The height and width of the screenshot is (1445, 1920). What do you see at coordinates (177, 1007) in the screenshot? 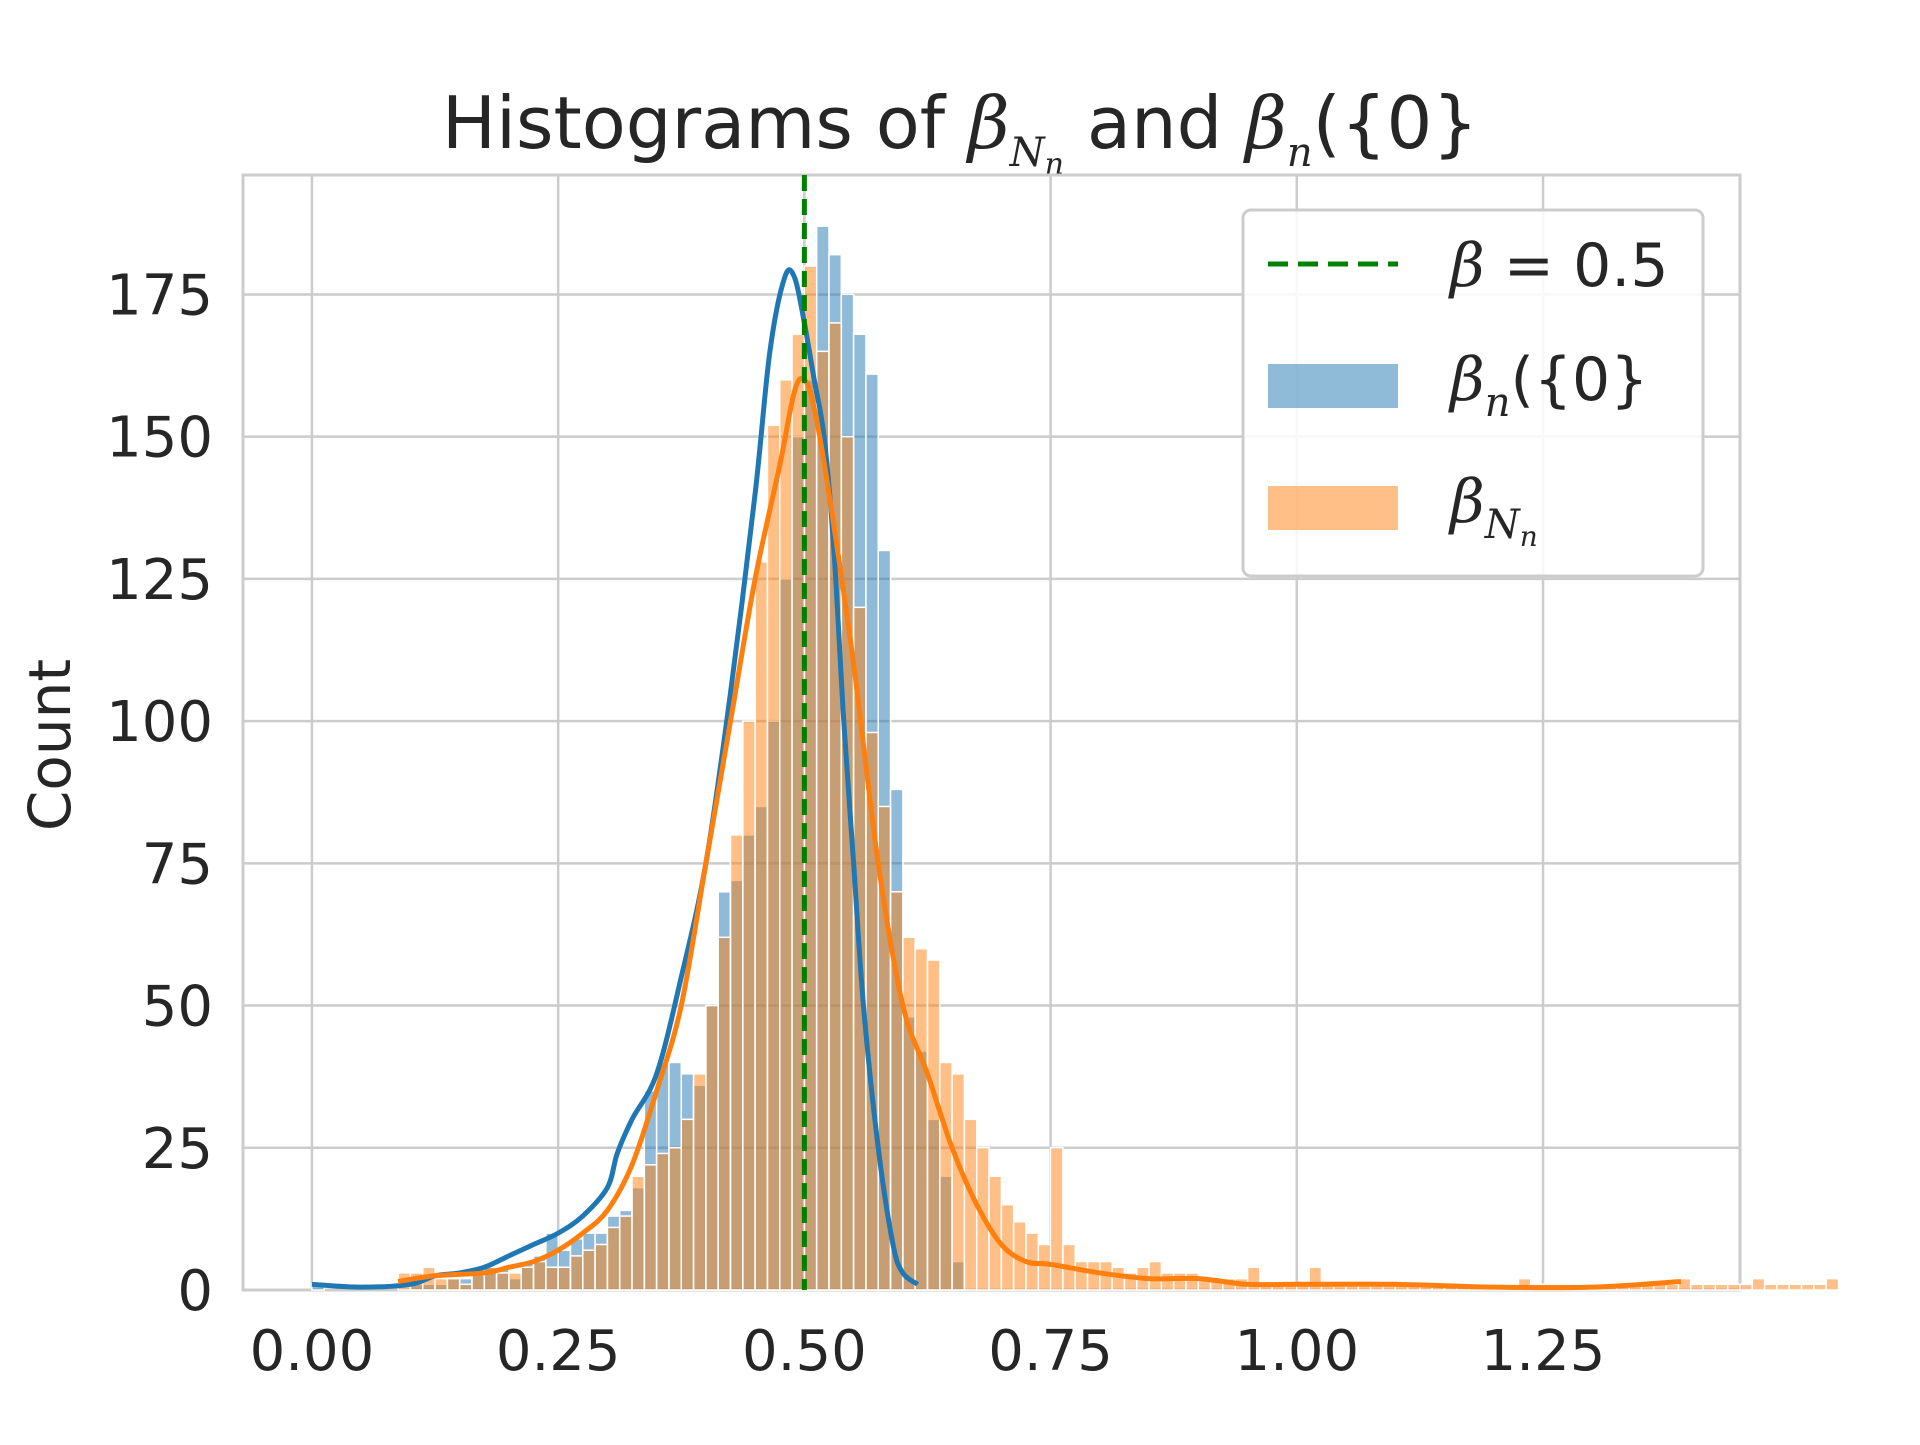
I see `y-tick-label: 50` at bounding box center [177, 1007].